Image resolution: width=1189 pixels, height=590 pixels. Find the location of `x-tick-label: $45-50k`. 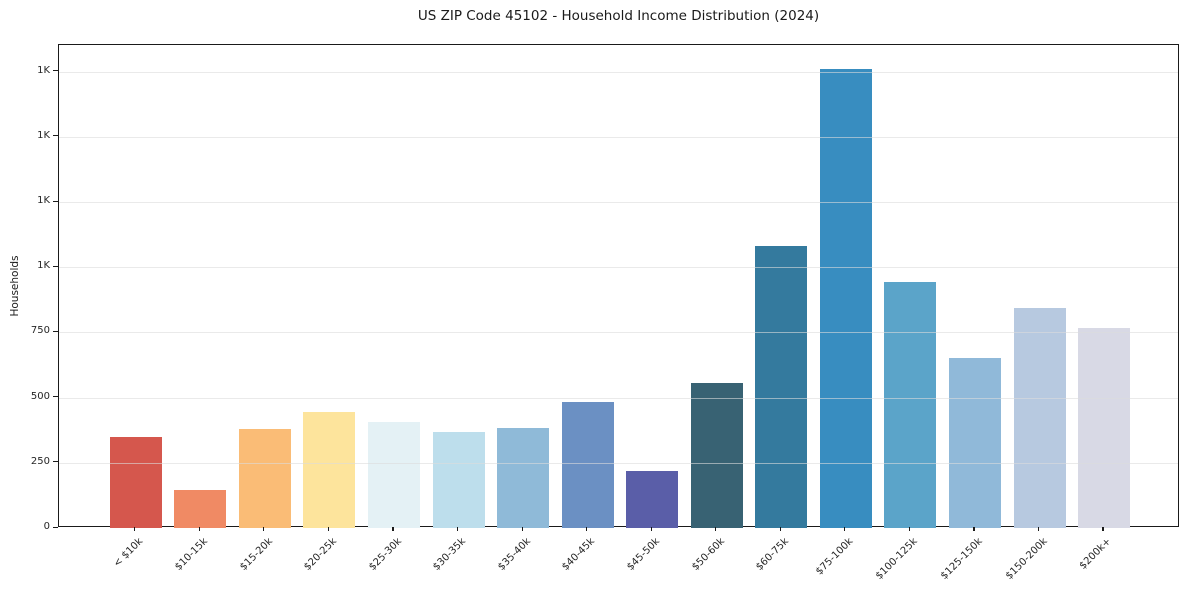

x-tick-label: $45-50k is located at coordinates (643, 554).